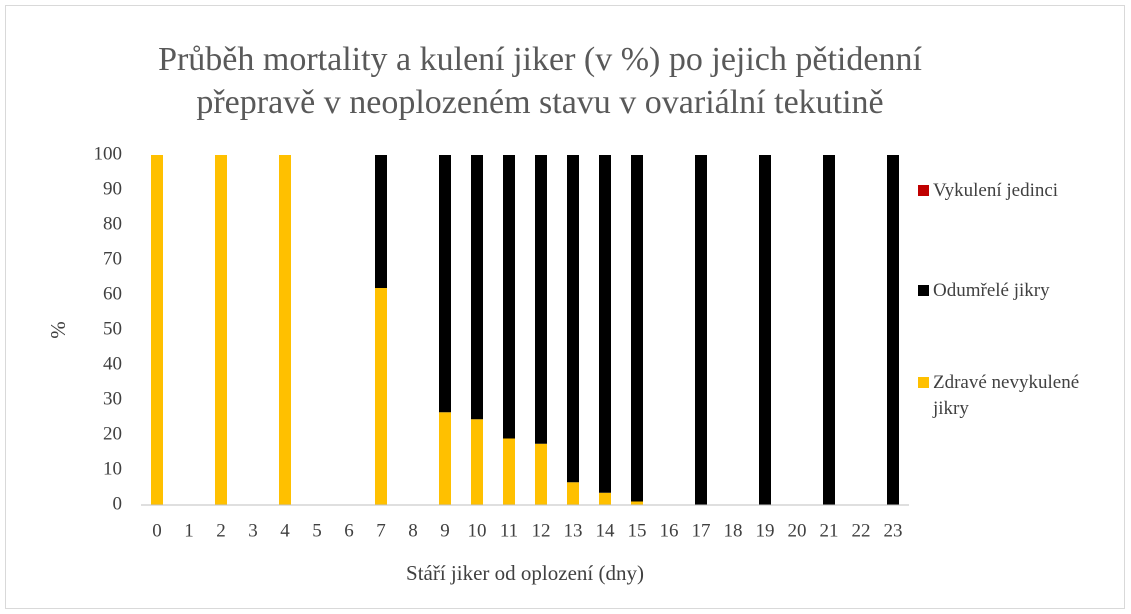 This screenshot has width=1131, height=614. What do you see at coordinates (189, 530) in the screenshot?
I see `x-tick-label: 1` at bounding box center [189, 530].